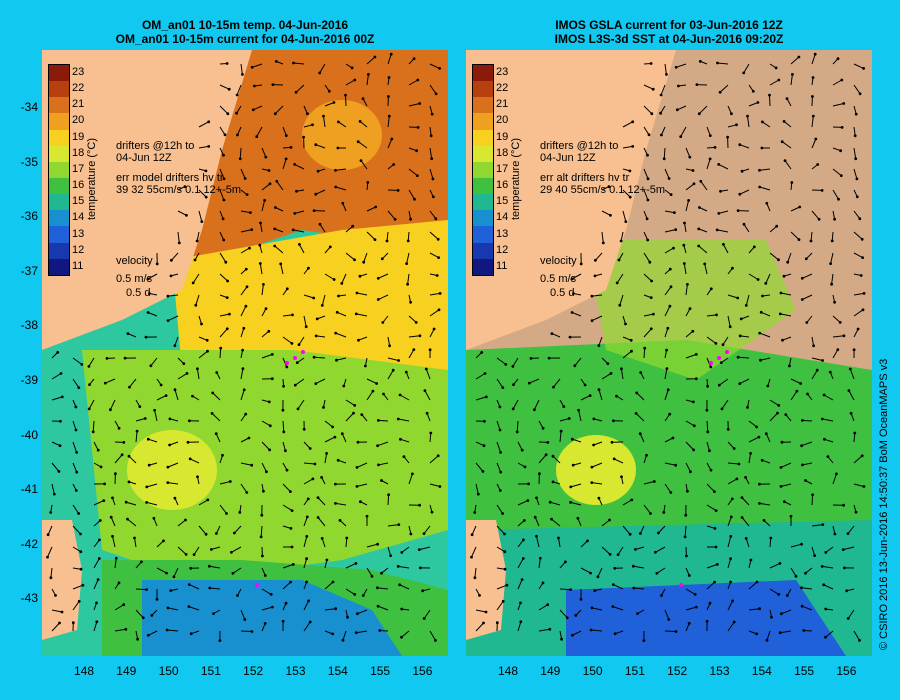 Image resolution: width=900 pixels, height=700 pixels. I want to click on right-title-line1: IMOS GSLA current for 03-Jun-2016 12Z, so click(669, 25).